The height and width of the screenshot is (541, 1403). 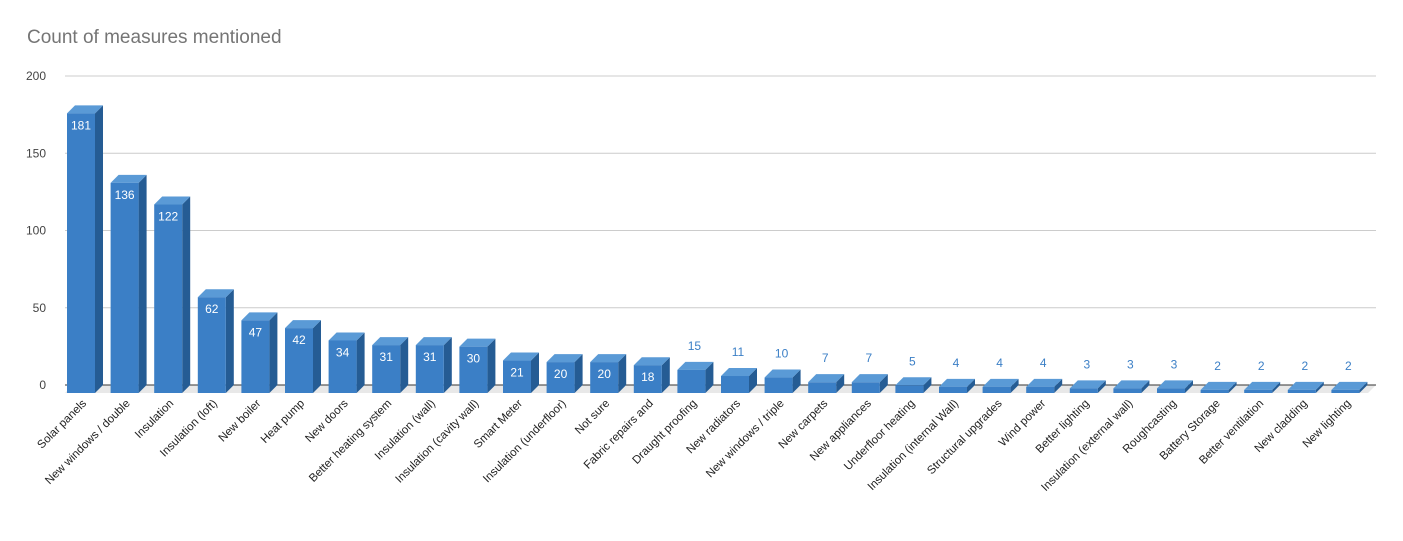 I want to click on data-label: 136, so click(x=125, y=195).